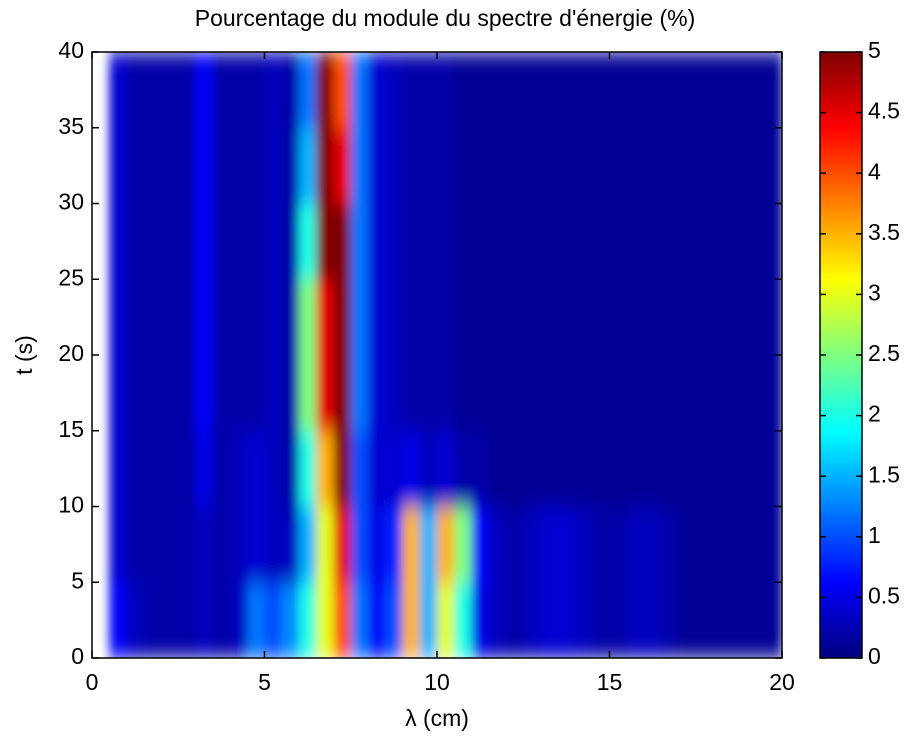 This screenshot has width=921, height=743. What do you see at coordinates (884, 353) in the screenshot?
I see `colorbar-tick-label: 2.5` at bounding box center [884, 353].